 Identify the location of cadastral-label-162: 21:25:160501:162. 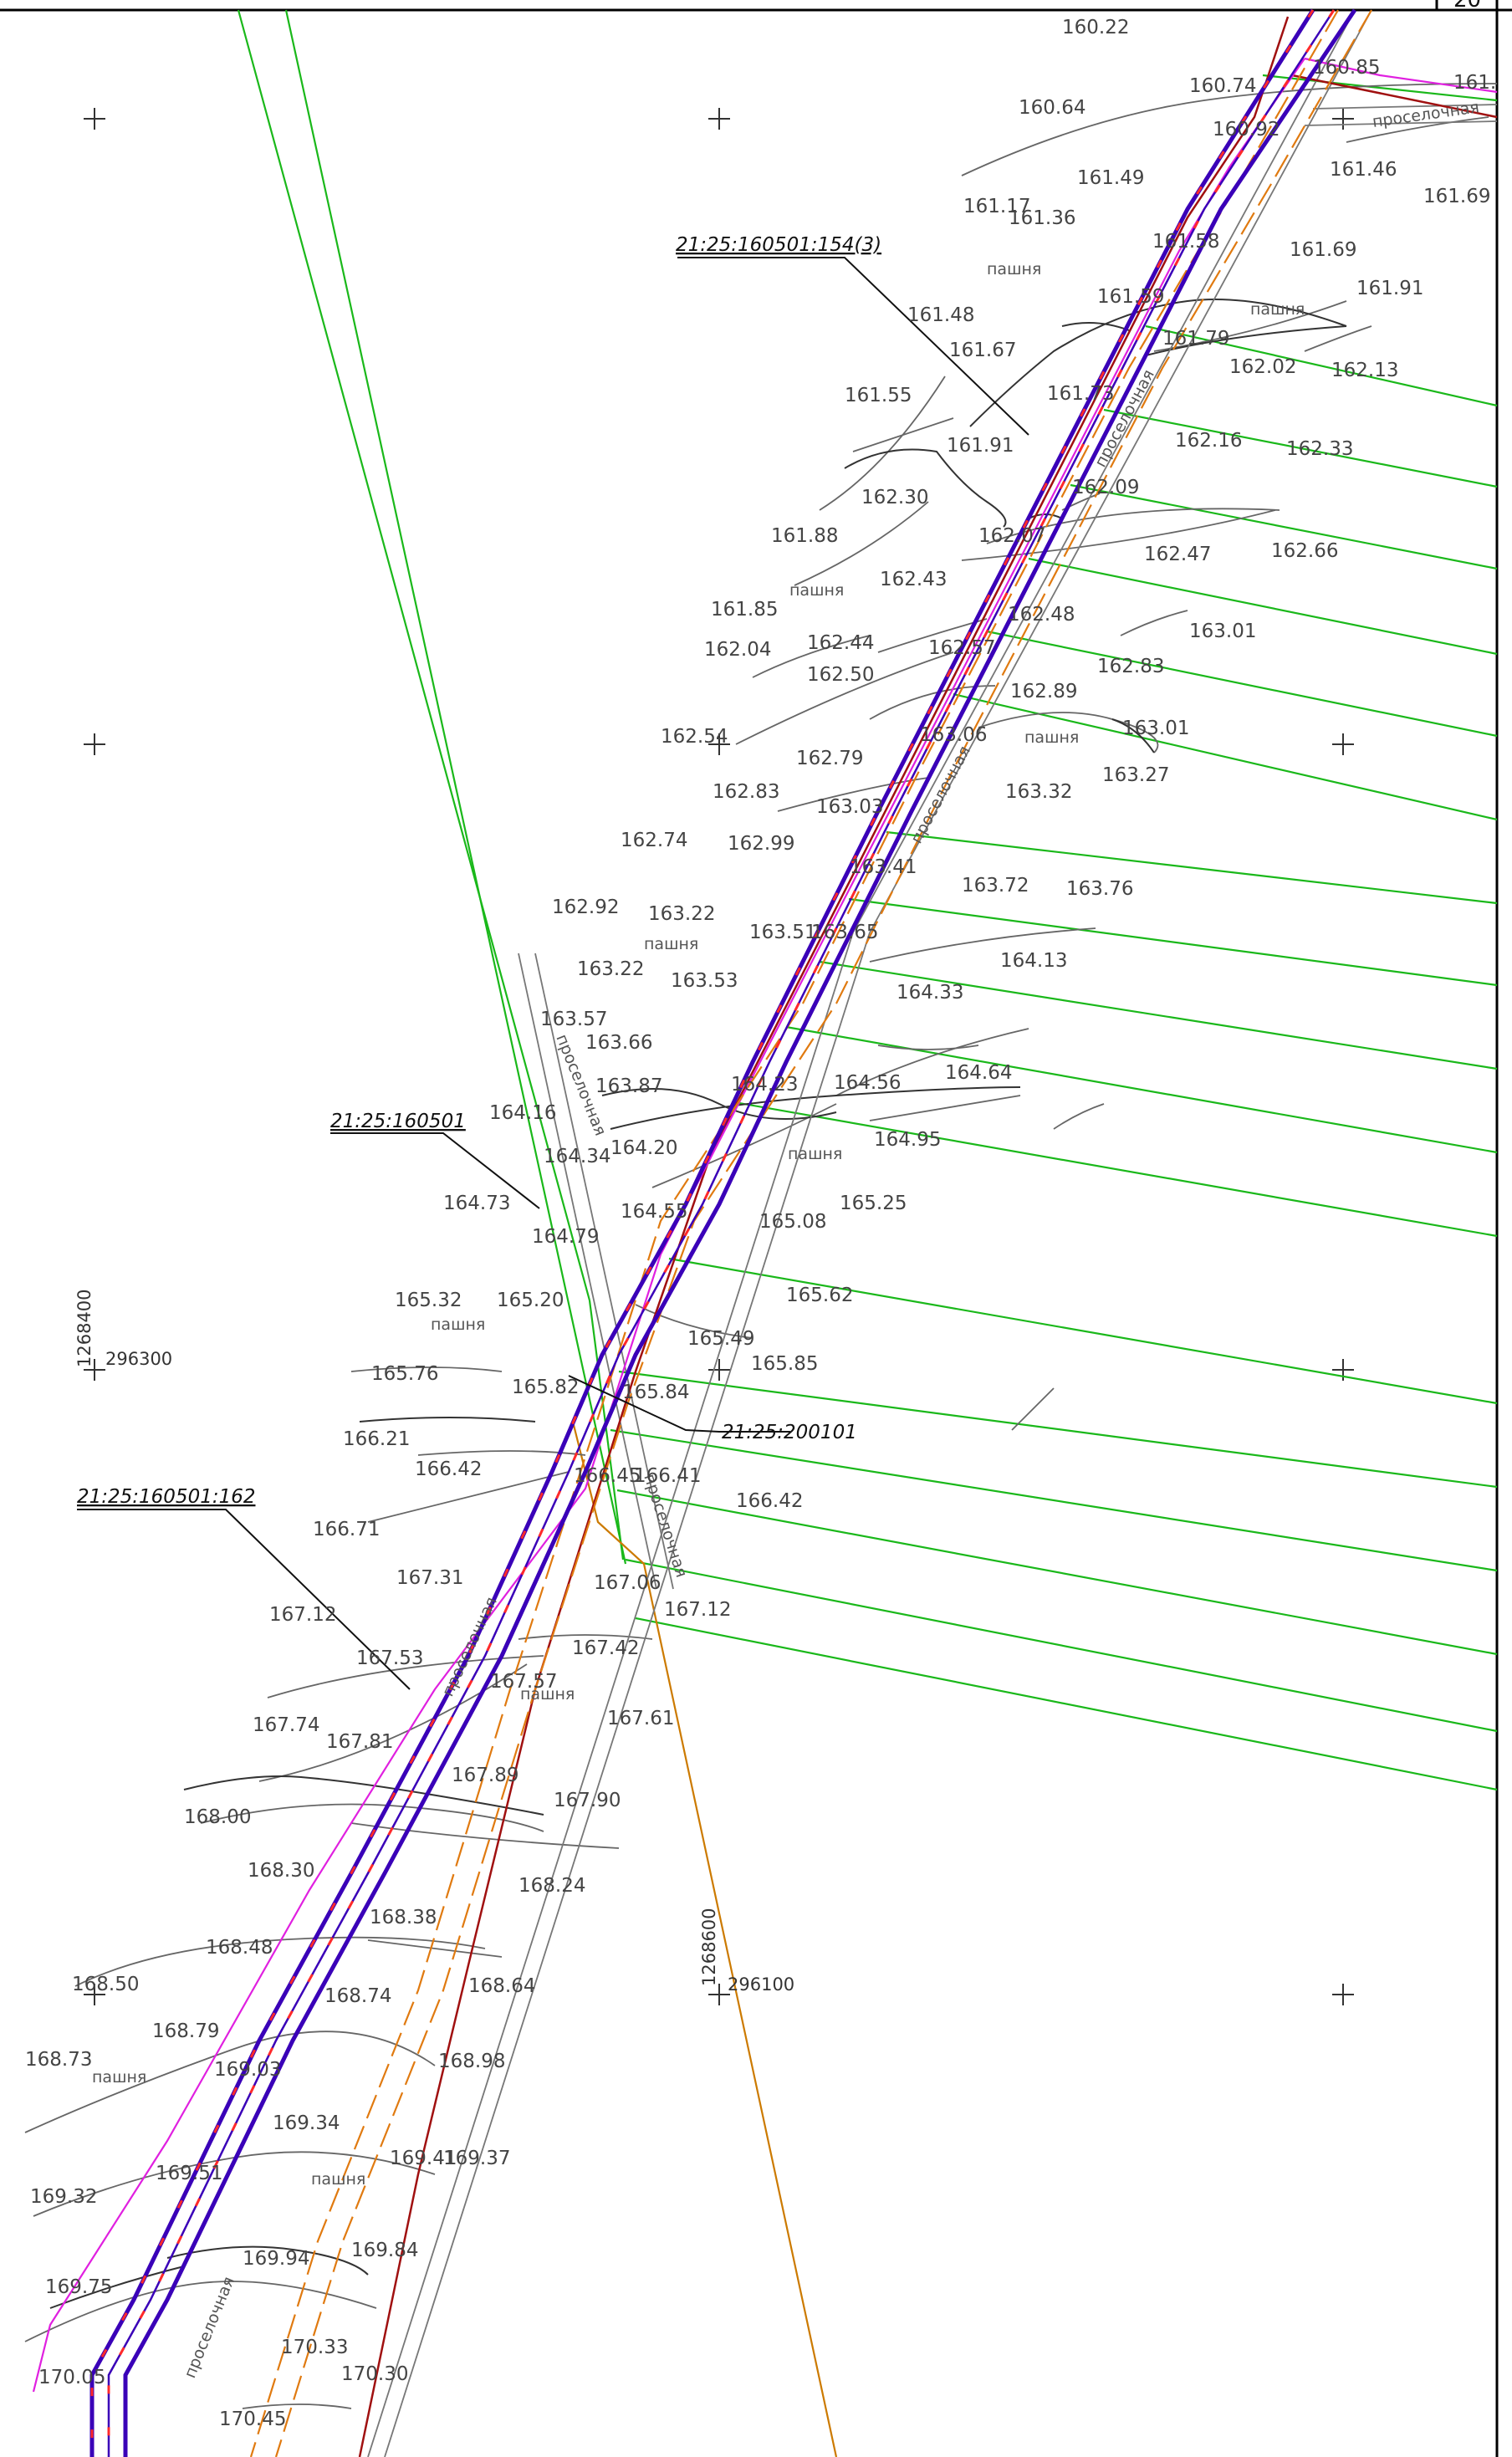
(166, 1497).